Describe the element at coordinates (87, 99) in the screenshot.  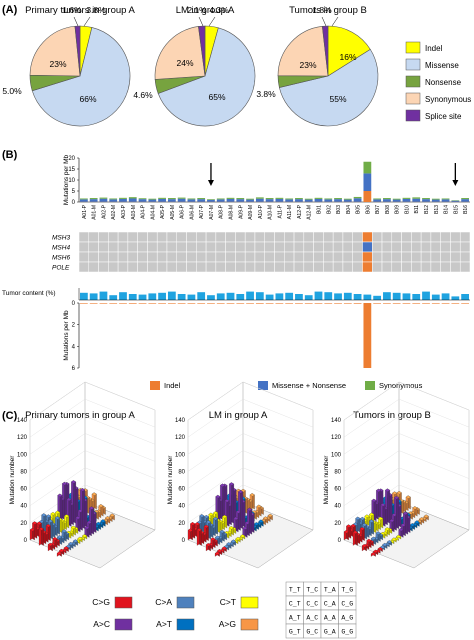
I see `pie-label: 66%` at that location.